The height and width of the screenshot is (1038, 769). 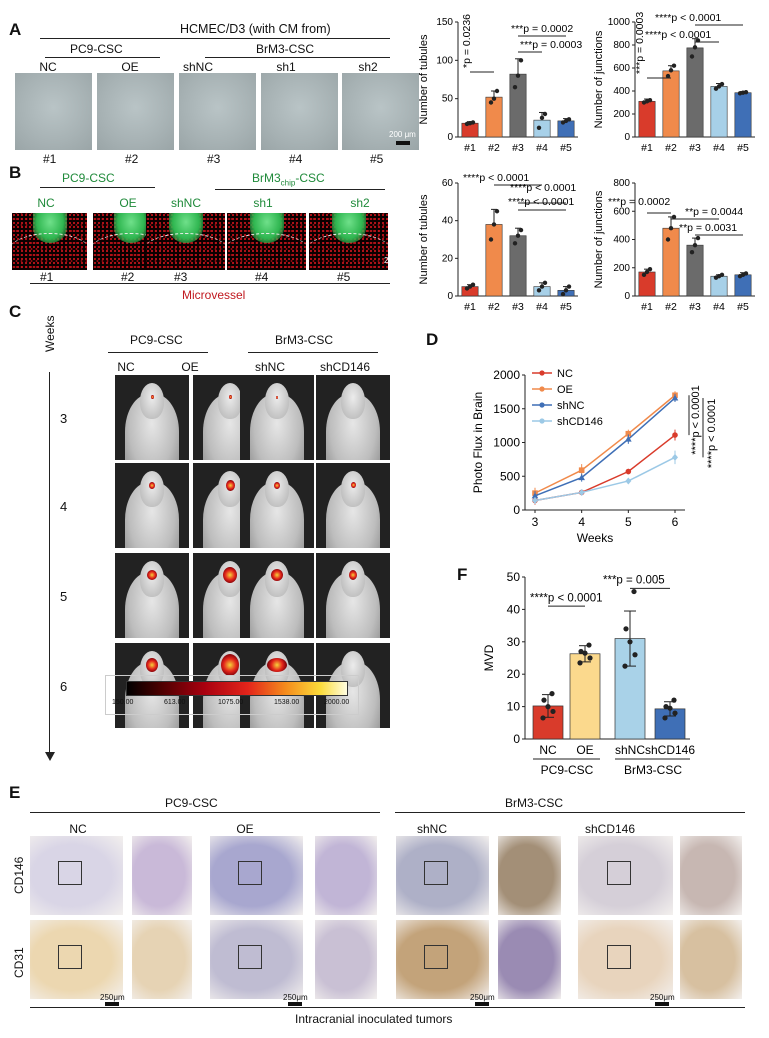 What do you see at coordinates (88, 178) in the screenshot?
I see `panel-b-group-pc9: PC9-CSC` at bounding box center [88, 178].